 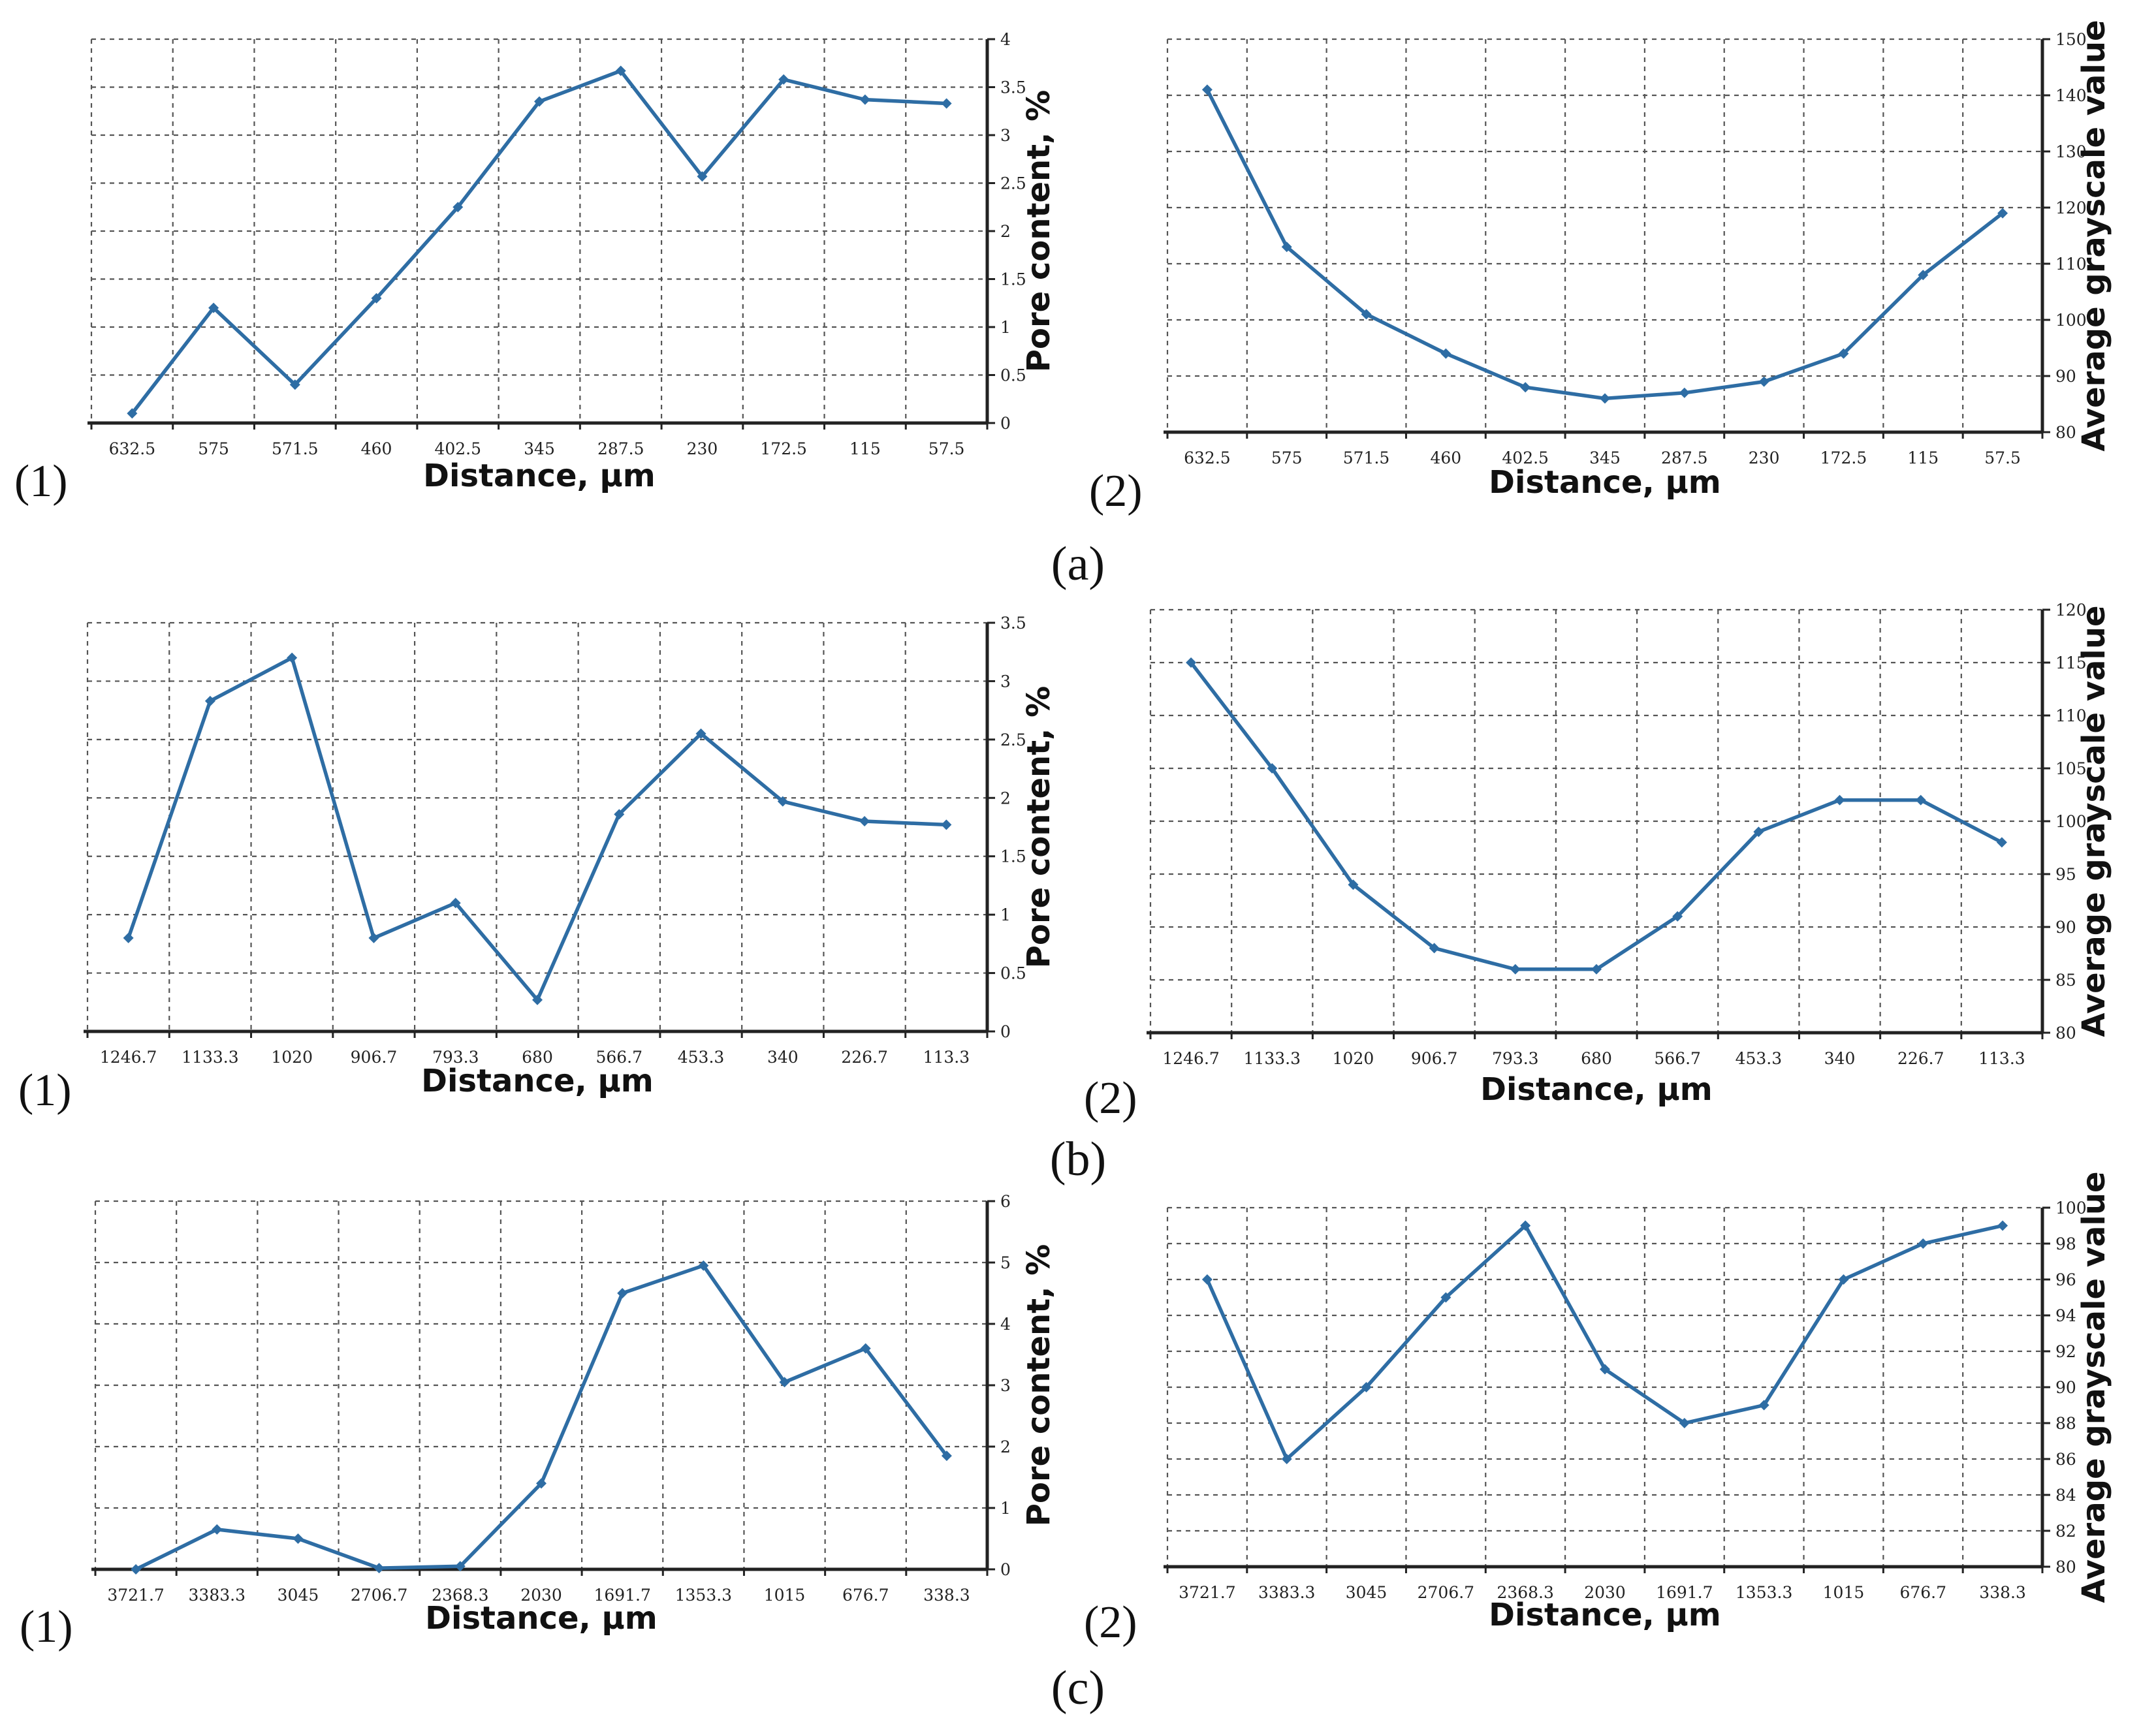 What do you see at coordinates (2065, 1388) in the screenshot?
I see `y-tick-label: 90` at bounding box center [2065, 1388].